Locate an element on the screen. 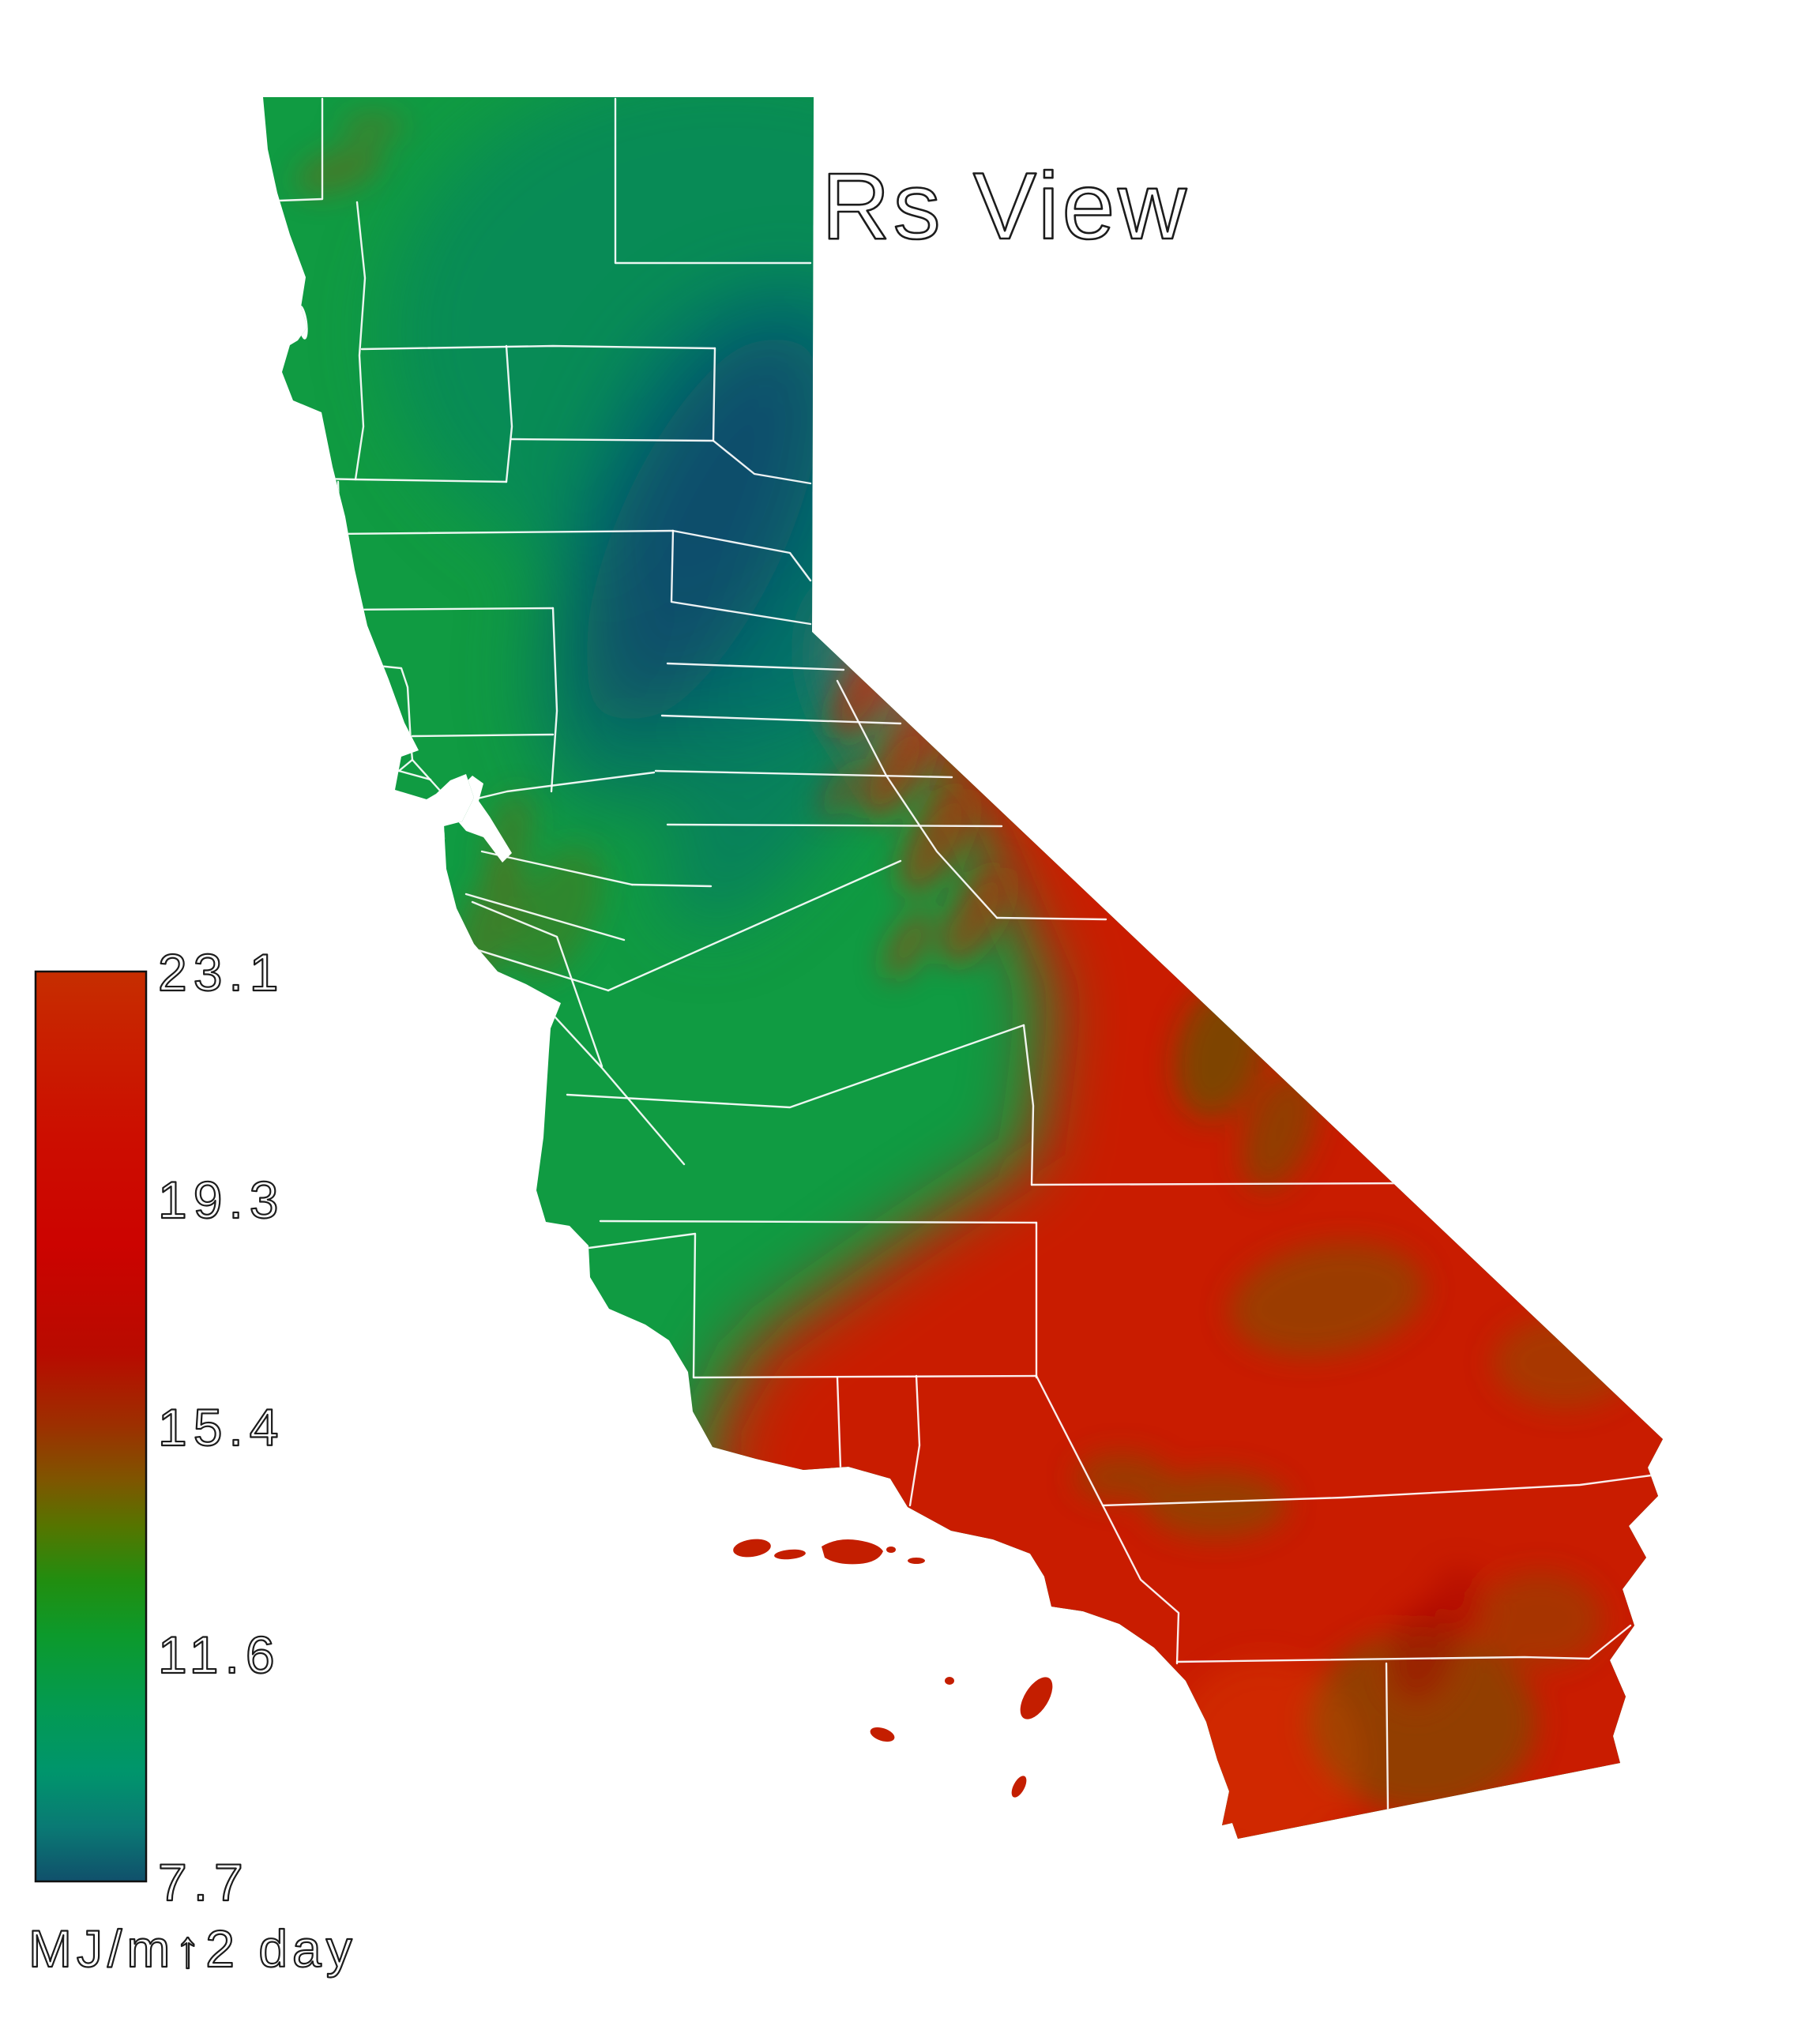 Image resolution: width=1820 pixels, height=2022 pixels. colorbar-tick-max: 23.1 is located at coordinates (221, 972).